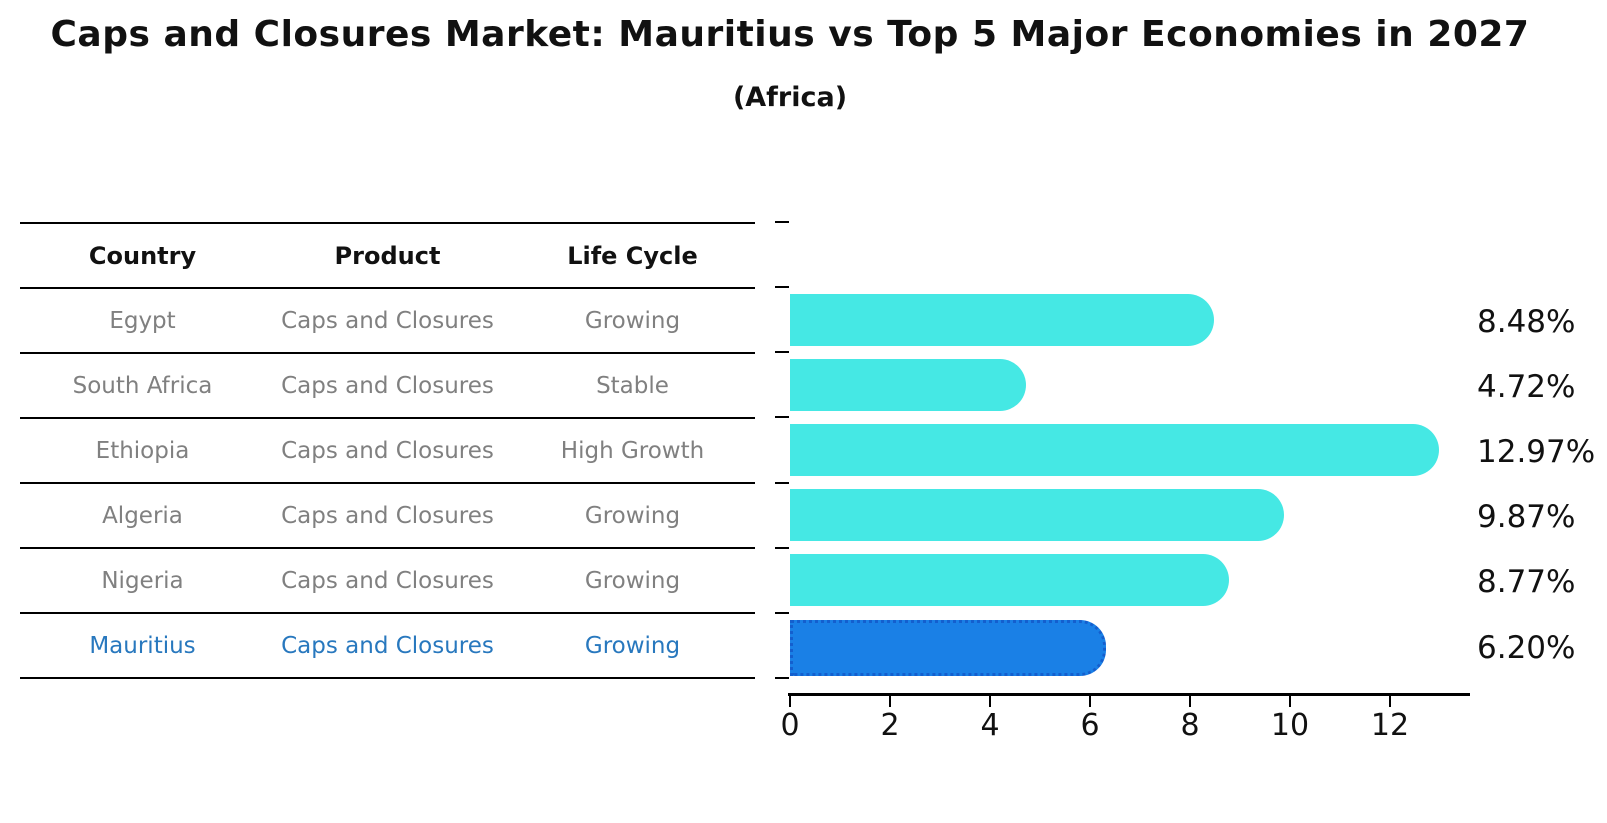 This screenshot has height=823, width=1607. Describe the element at coordinates (142, 645) in the screenshot. I see `country-cell: Mauritius` at that location.